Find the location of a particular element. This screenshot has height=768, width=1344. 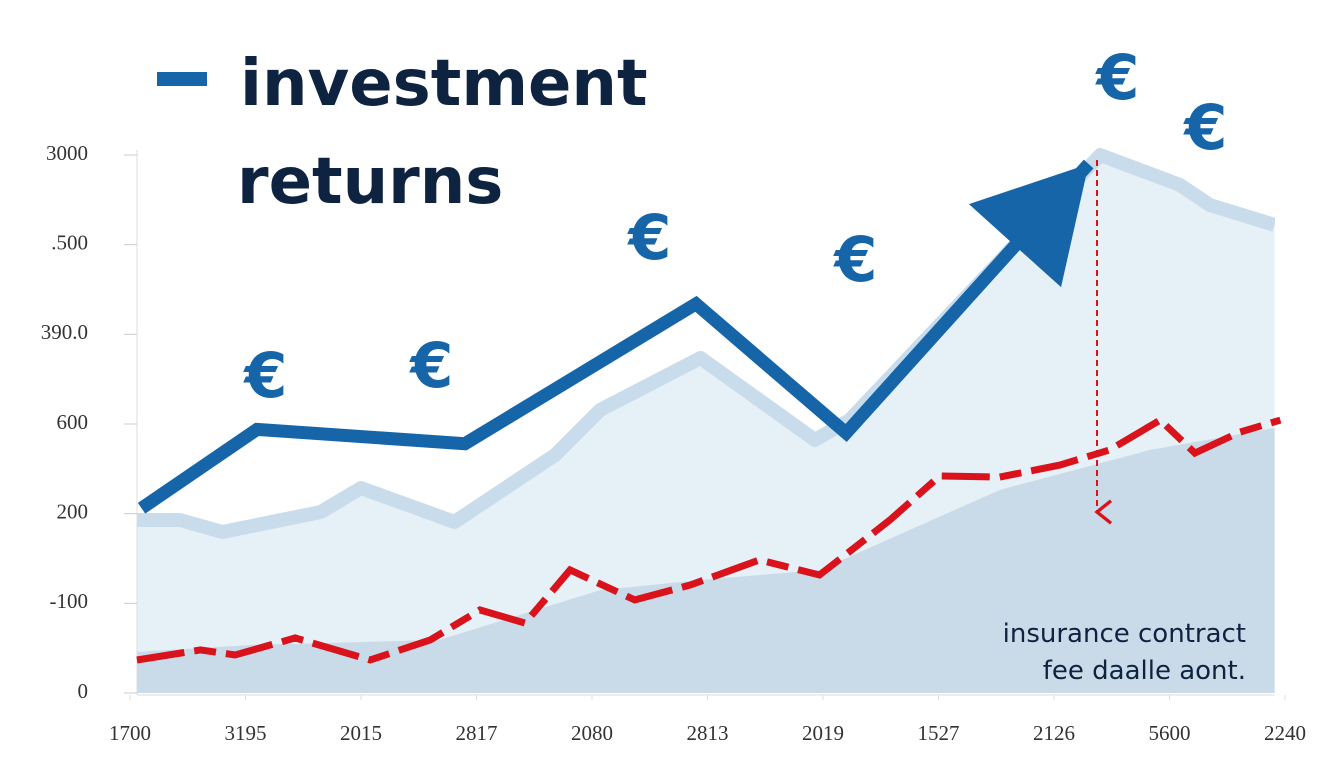

y-tick-label: .500 is located at coordinates (69, 242).